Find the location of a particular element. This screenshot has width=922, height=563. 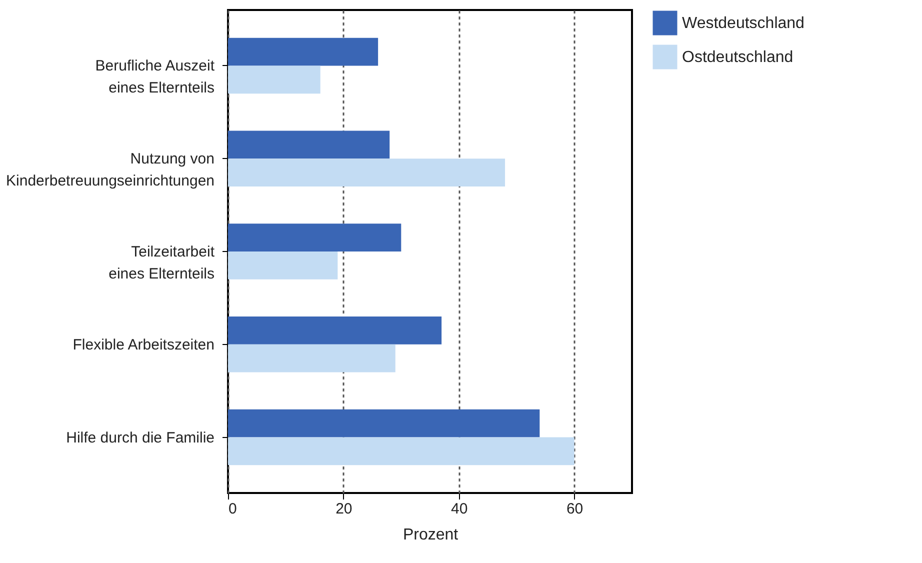

x-tick-label: 40 is located at coordinates (459, 509).